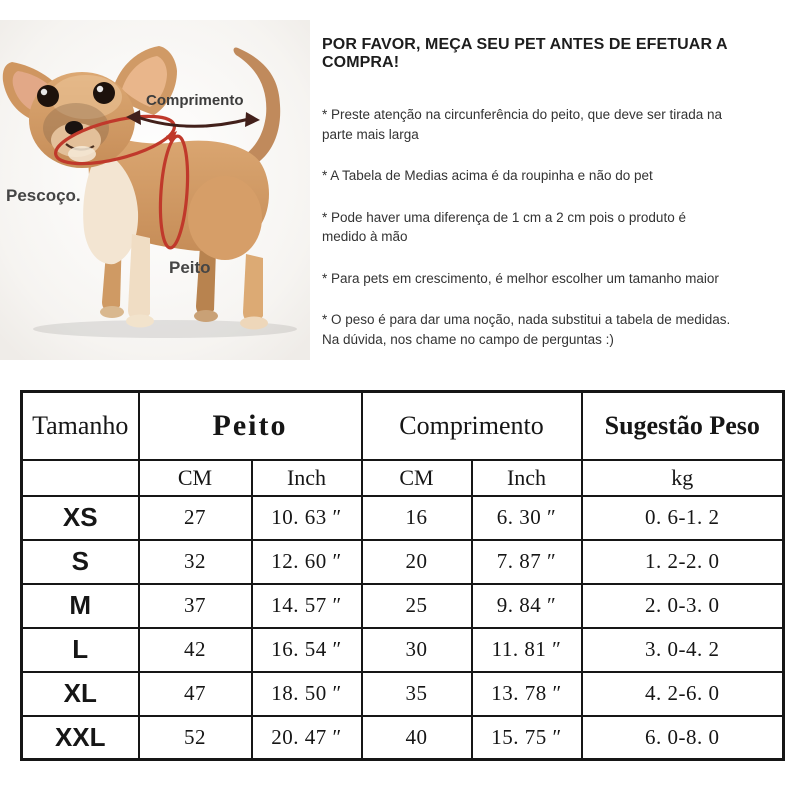 Image resolution: width=800 pixels, height=800 pixels. What do you see at coordinates (306, 649) in the screenshot?
I see `cell-peito-inch: 16. 54 ″` at bounding box center [306, 649].